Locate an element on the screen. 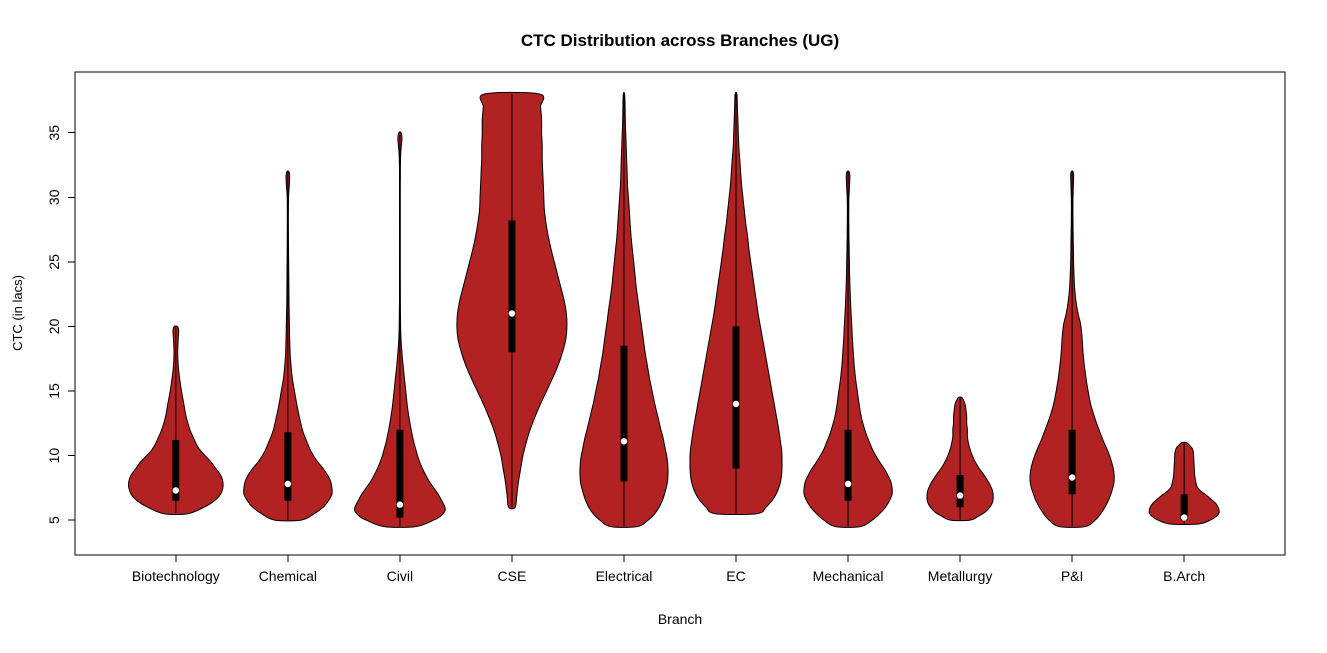  x-tick-label: P&I is located at coordinates (1072, 576).